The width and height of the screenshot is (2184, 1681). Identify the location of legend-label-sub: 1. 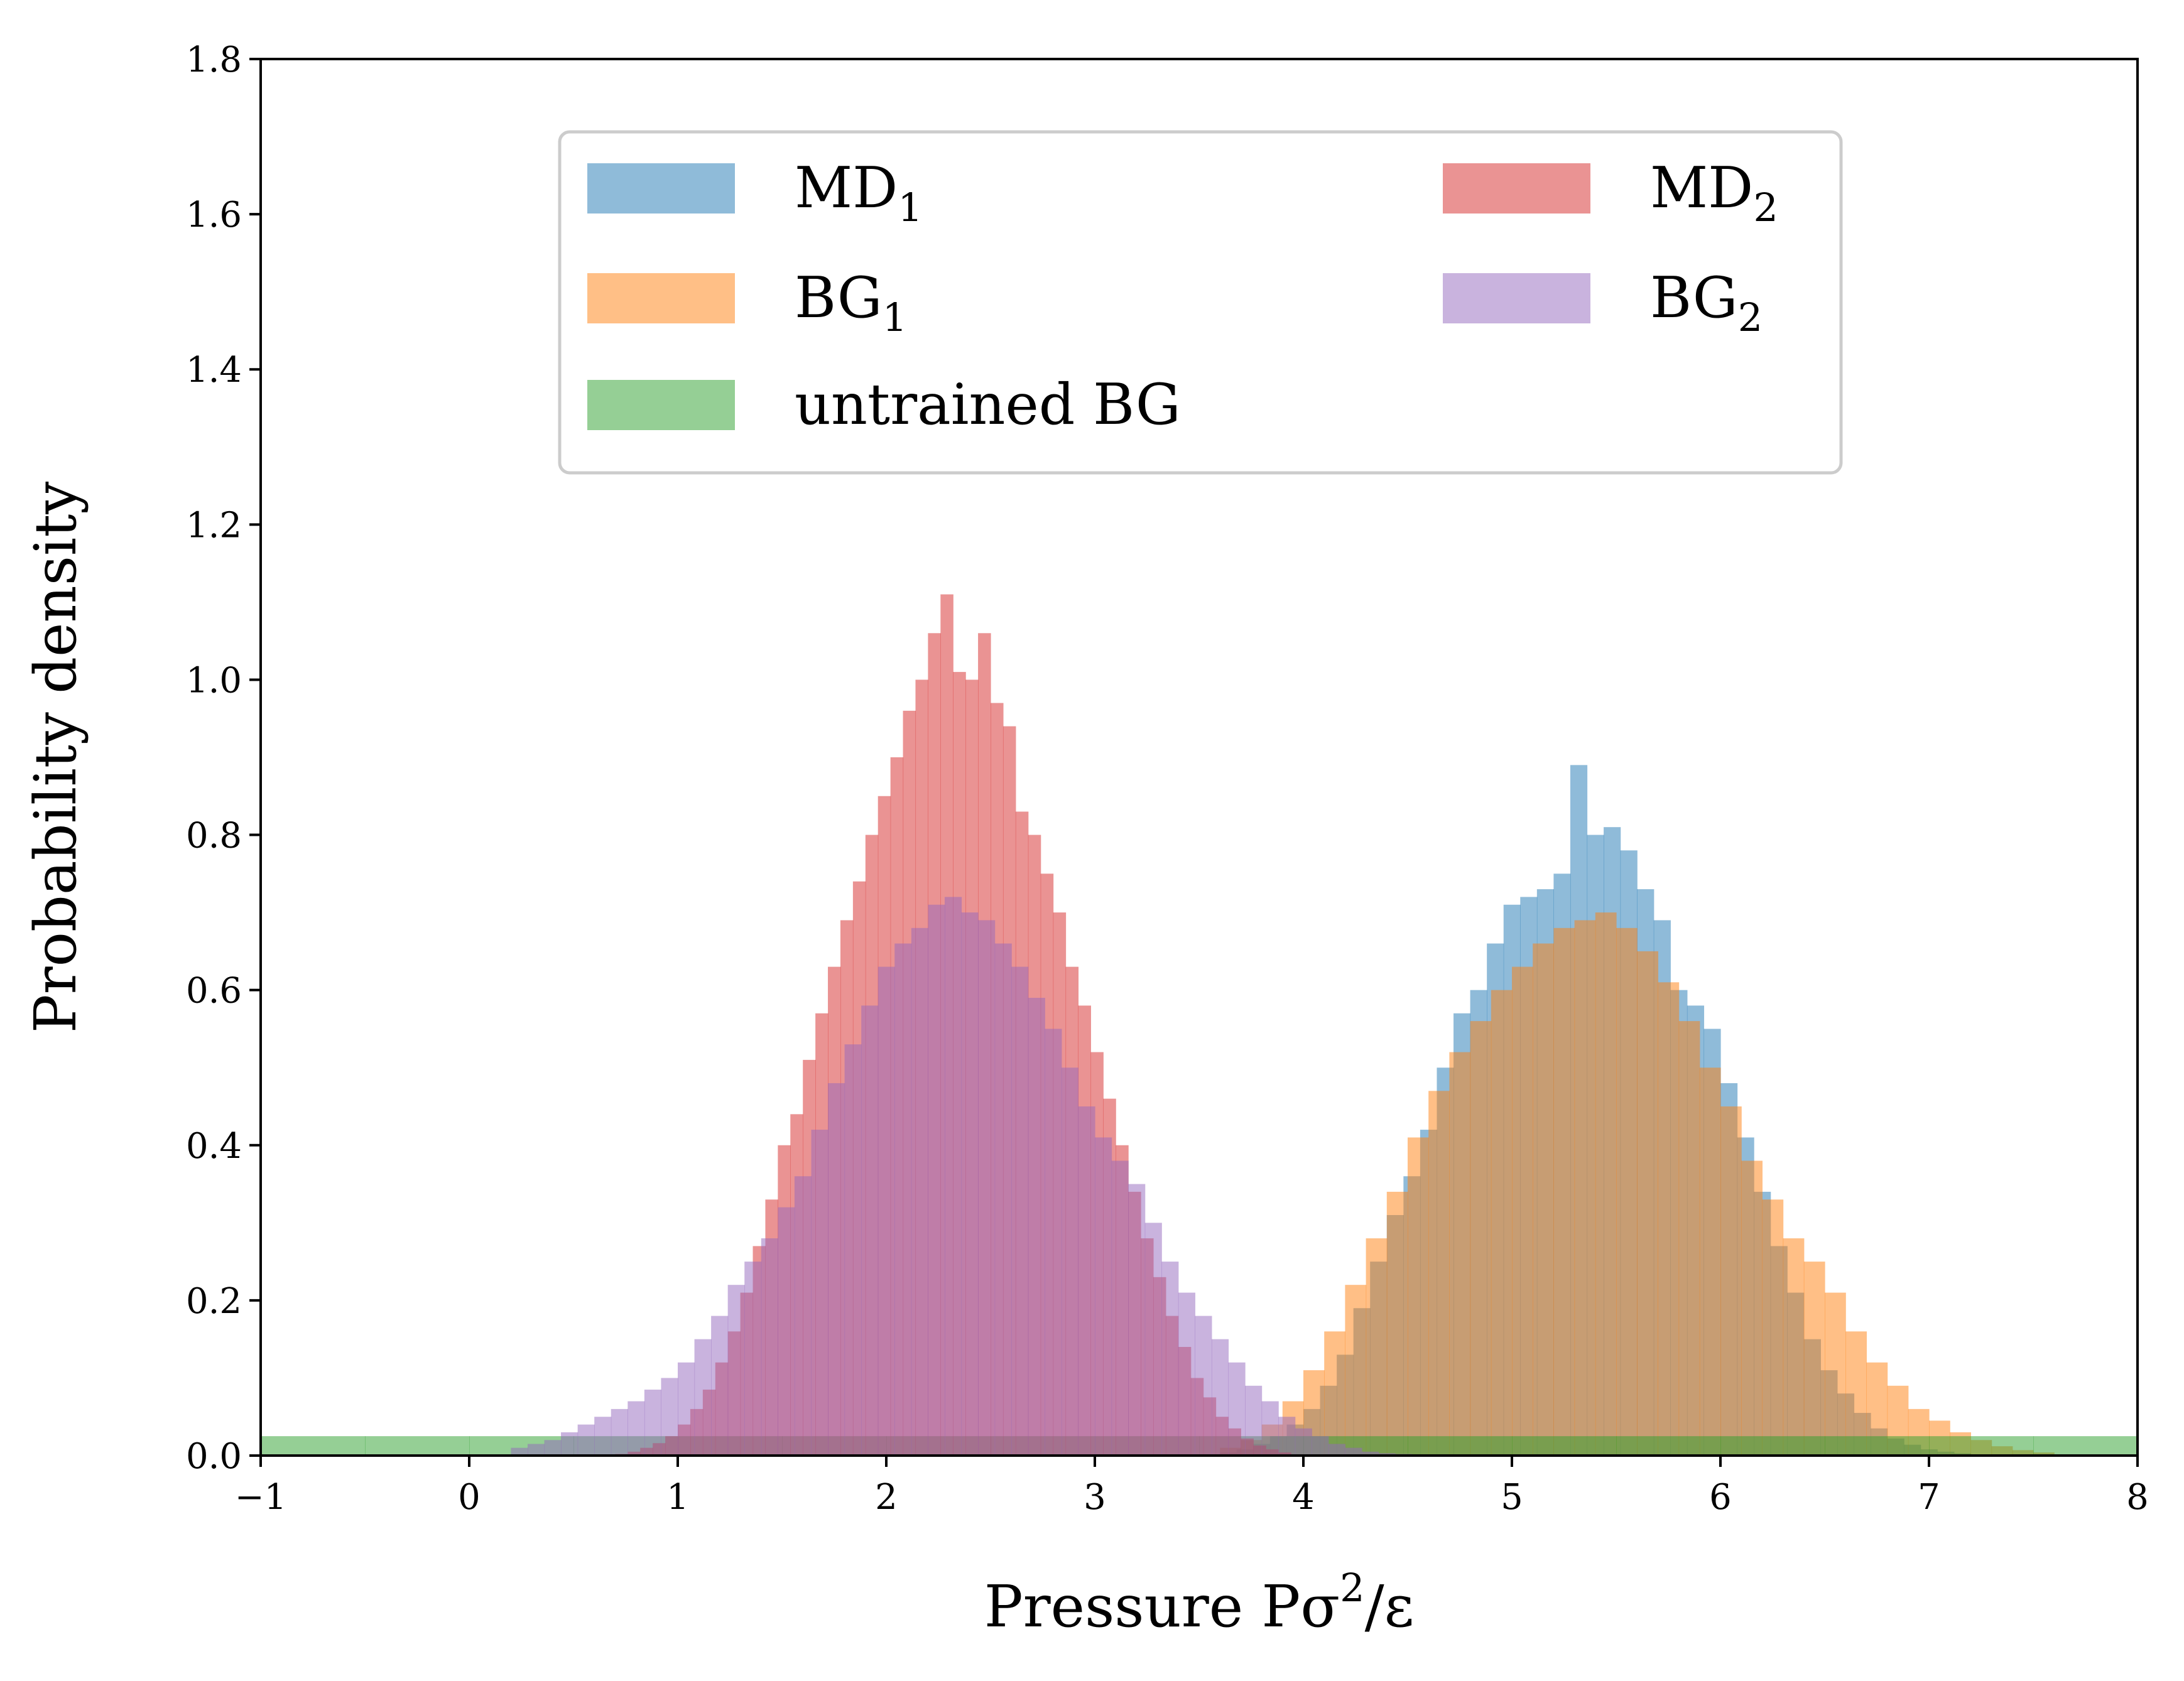
(910, 207).